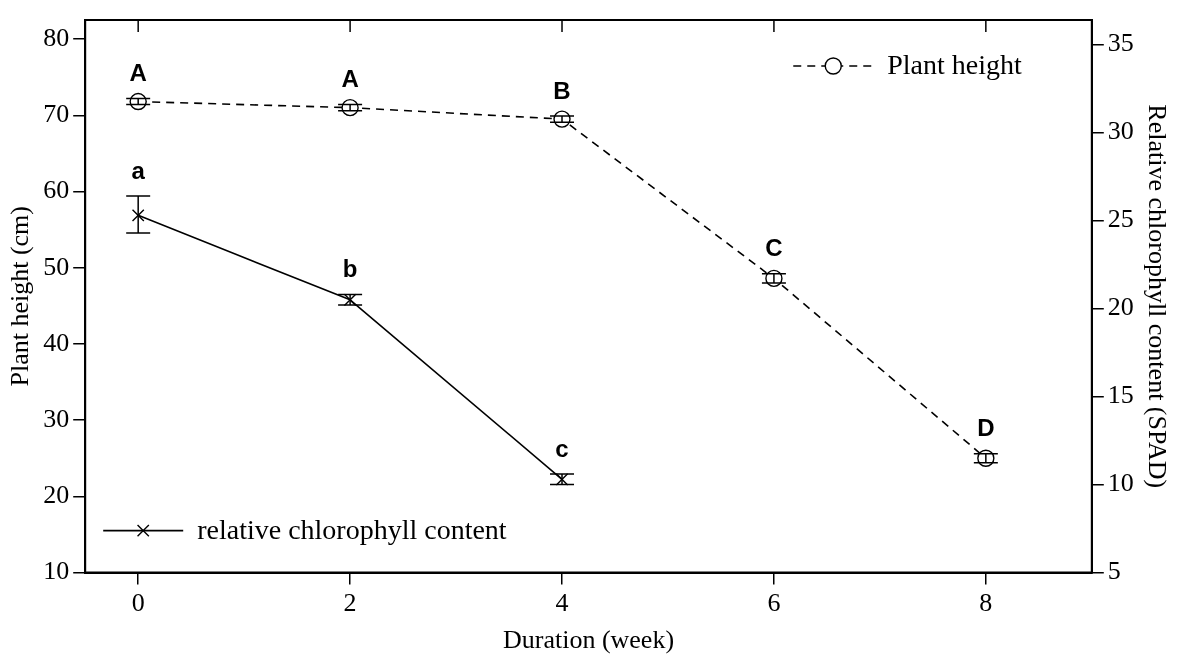 The width and height of the screenshot is (1181, 661). I want to click on y2-tick-label: 30, so click(1120, 131).